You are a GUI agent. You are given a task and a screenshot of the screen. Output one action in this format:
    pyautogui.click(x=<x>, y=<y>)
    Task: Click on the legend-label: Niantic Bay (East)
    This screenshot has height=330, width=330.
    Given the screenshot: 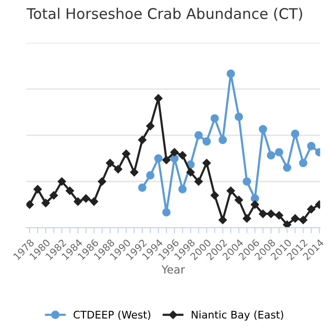 What is the action you would take?
    pyautogui.click(x=238, y=315)
    